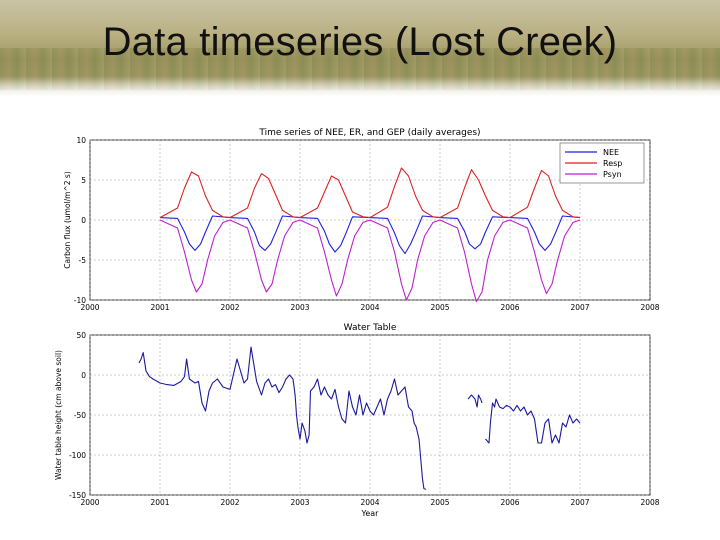 Image resolution: width=720 pixels, height=540 pixels. I want to click on y-tick-label: -100, so click(77, 455).